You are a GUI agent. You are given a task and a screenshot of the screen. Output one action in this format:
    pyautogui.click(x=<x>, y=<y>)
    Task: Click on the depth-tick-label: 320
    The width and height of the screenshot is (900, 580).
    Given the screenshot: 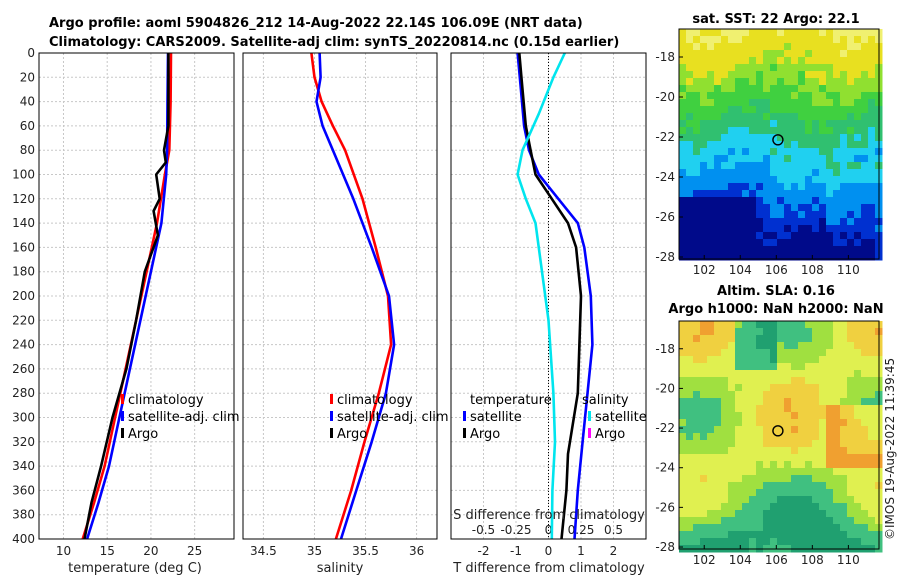 What is the action you would take?
    pyautogui.click(x=23, y=442)
    